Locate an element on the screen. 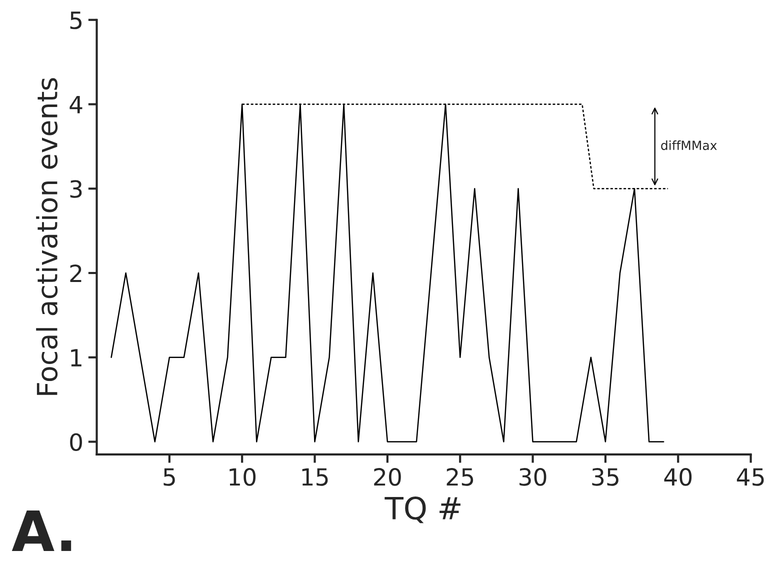 Image resolution: width=774 pixels, height=568 pixels. annotation: diffMMax is located at coordinates (689, 145).